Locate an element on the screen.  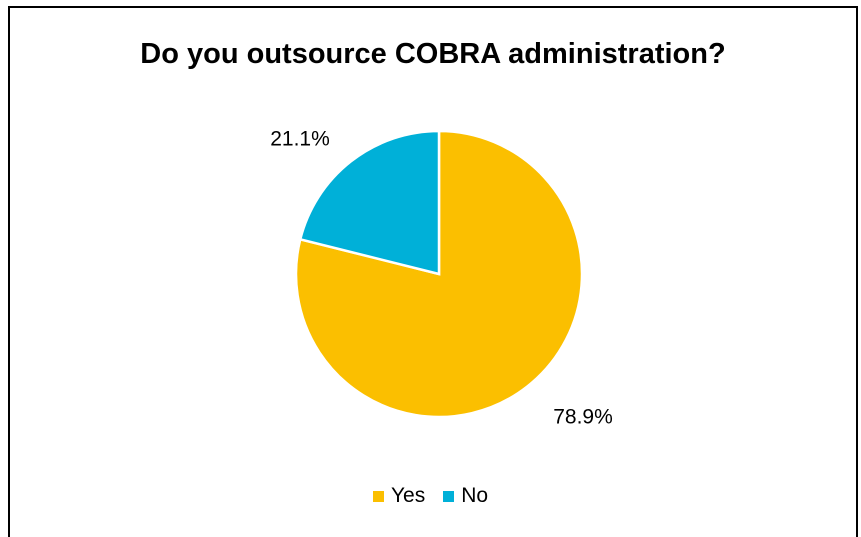
legend-swatch-yes is located at coordinates (378, 496).